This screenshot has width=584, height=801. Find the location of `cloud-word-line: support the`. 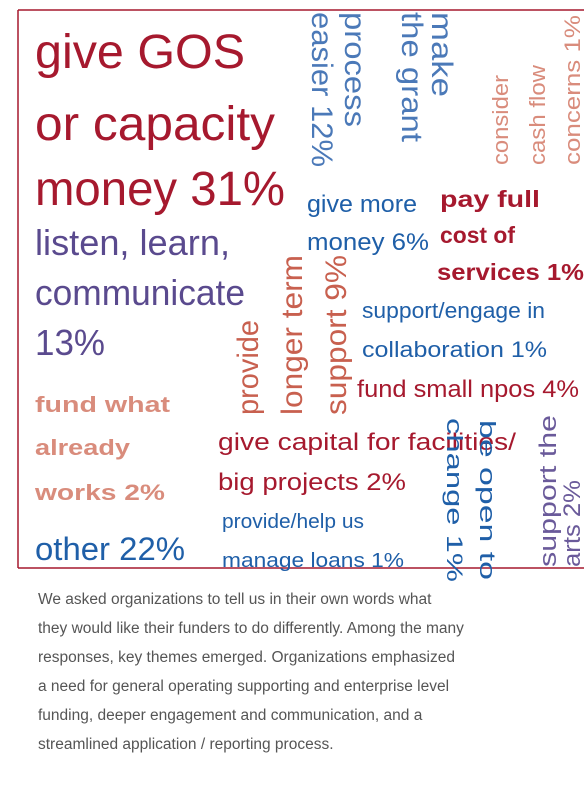

cloud-word-line: support the is located at coordinates (548, 491).